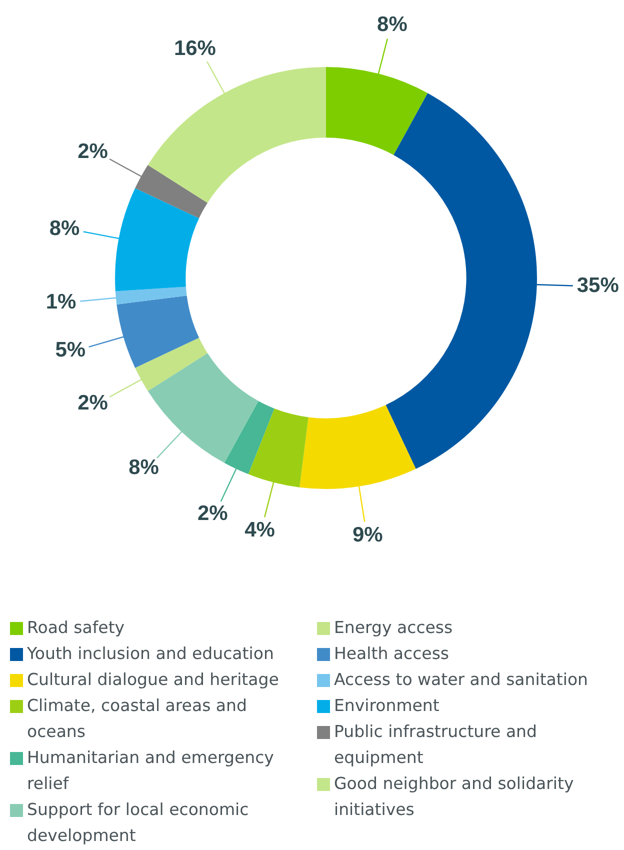 This screenshot has height=850, width=624. Describe the element at coordinates (61, 302) in the screenshot. I see `data-label: 1%` at that location.